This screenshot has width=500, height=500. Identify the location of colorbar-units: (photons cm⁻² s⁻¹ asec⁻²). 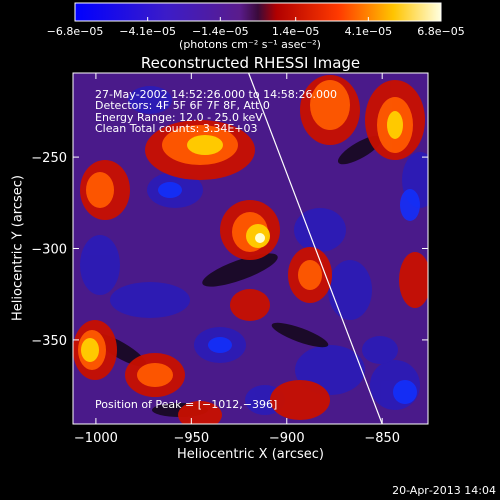
(250, 44).